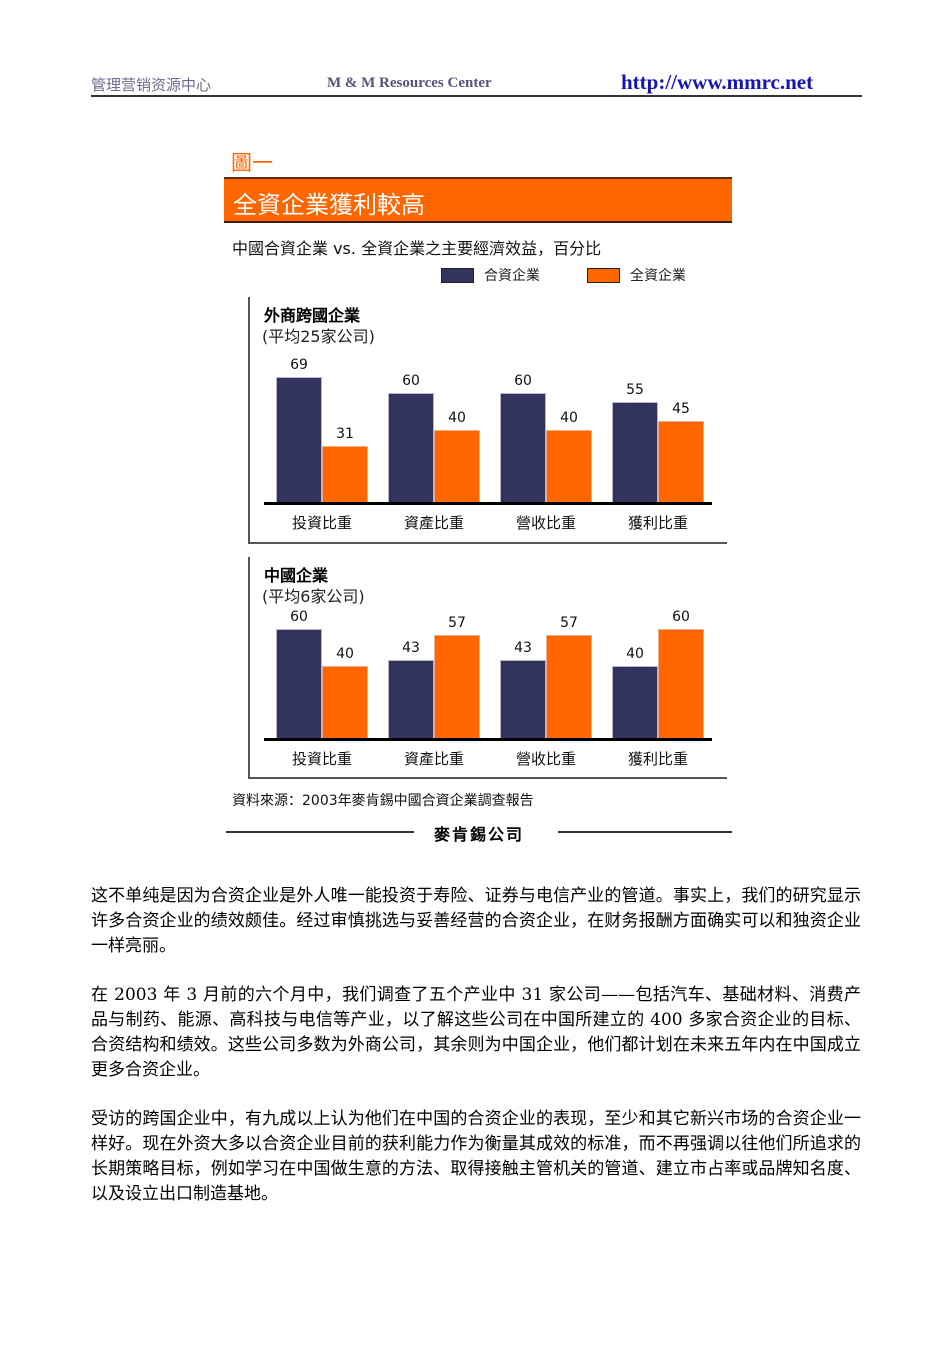 The image size is (950, 1345). I want to click on figure-banner-title: 全資企業獲利較高, so click(329, 205).